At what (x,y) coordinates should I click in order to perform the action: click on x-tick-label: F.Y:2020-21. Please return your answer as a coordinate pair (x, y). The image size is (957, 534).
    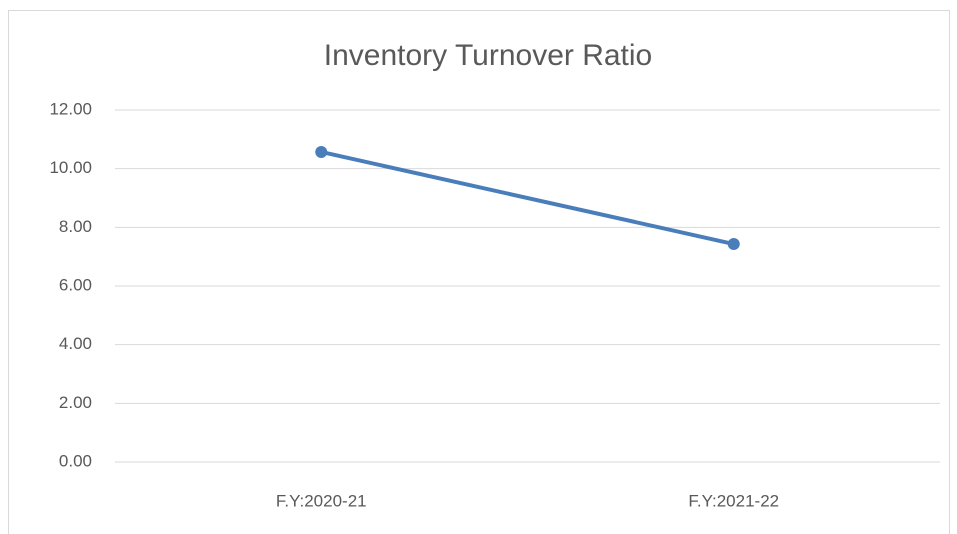
    Looking at the image, I should click on (321, 500).